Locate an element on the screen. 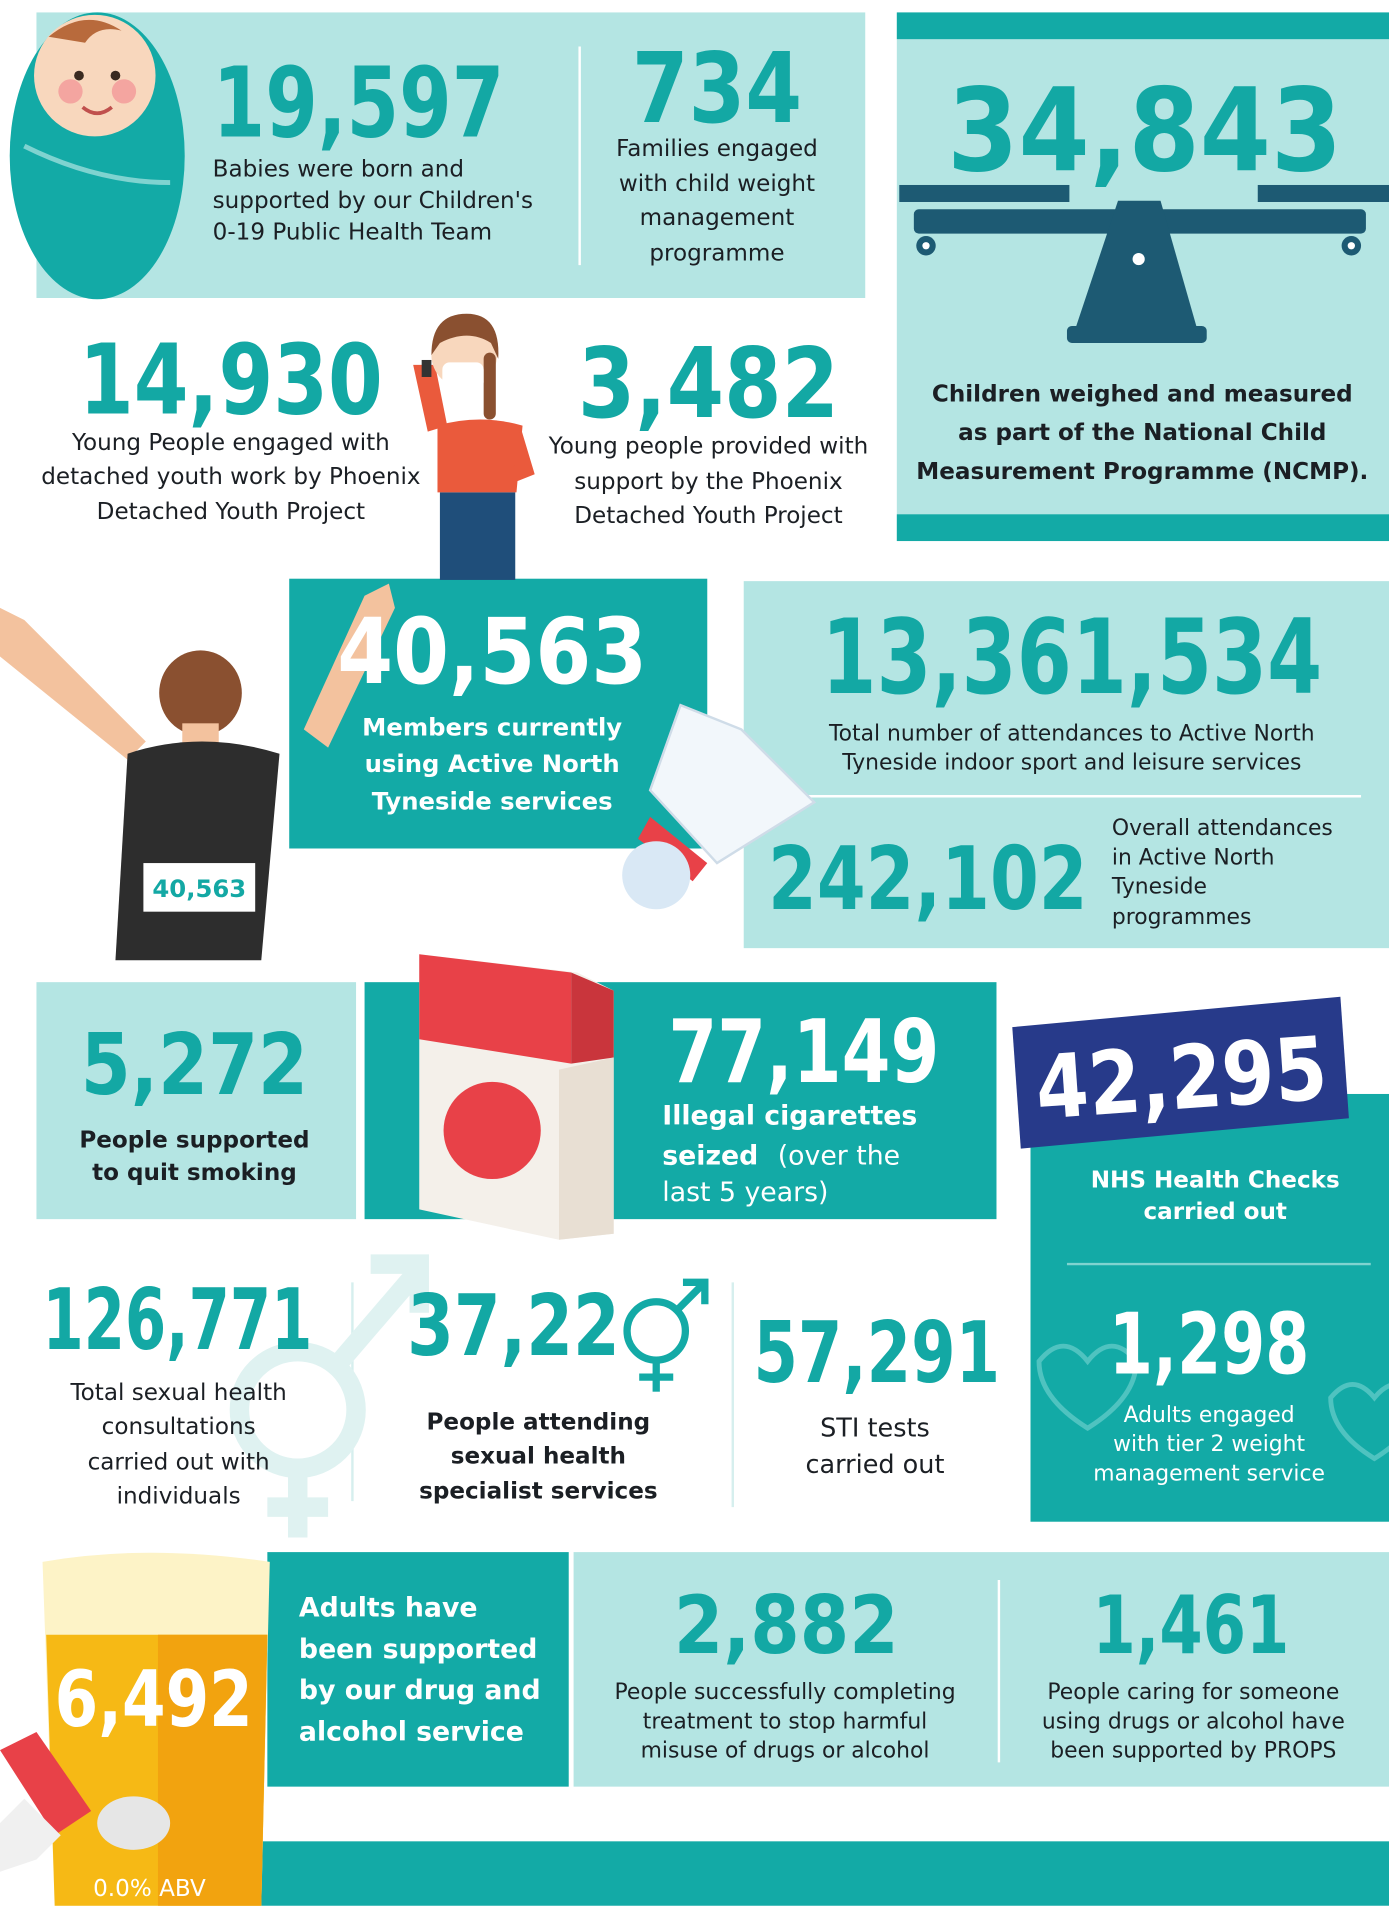  scale-illustration is located at coordinates (1144, 263).